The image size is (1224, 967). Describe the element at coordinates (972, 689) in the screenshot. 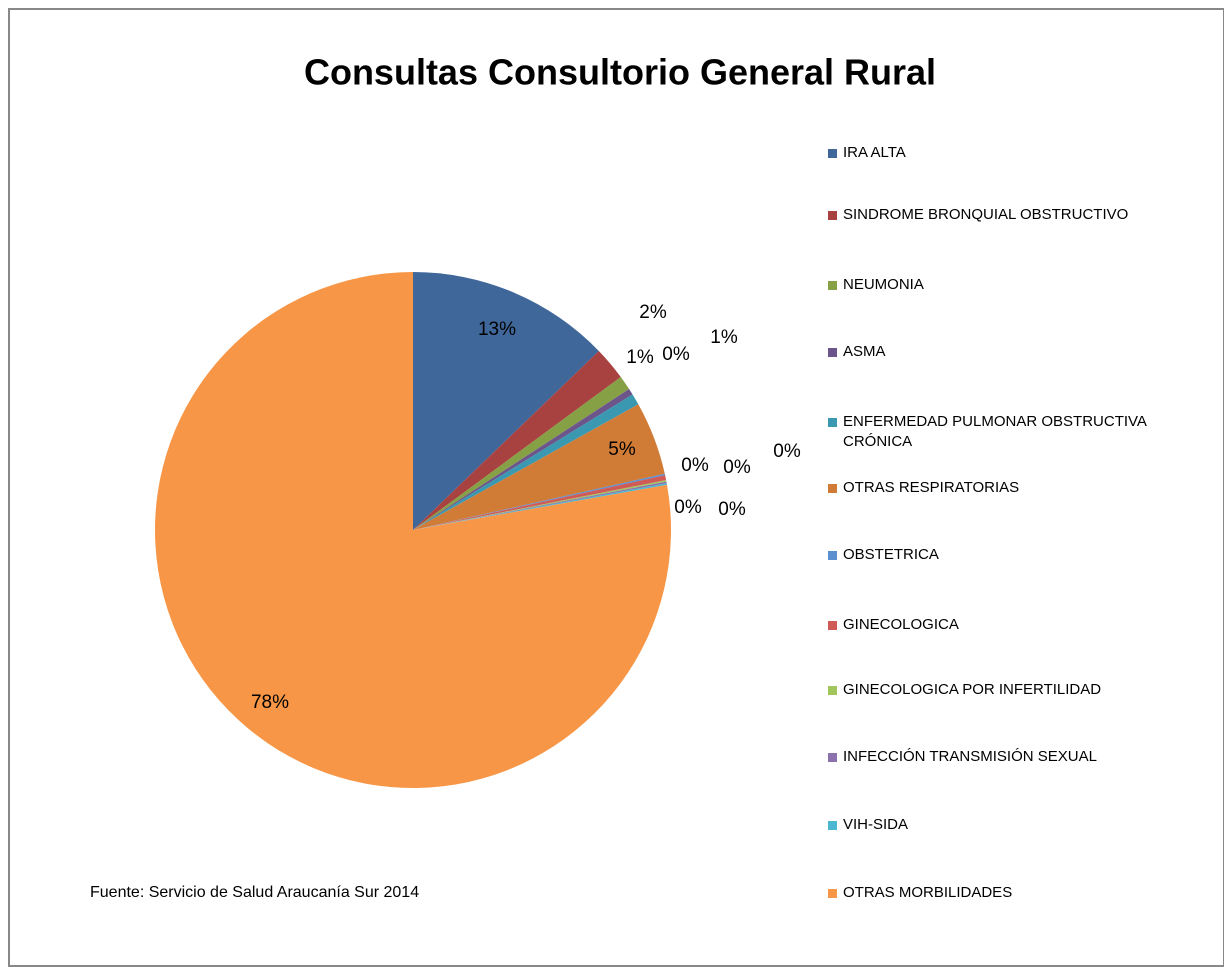

I see `legend-label: GINECOLOGICA POR INFERTILIDAD` at that location.